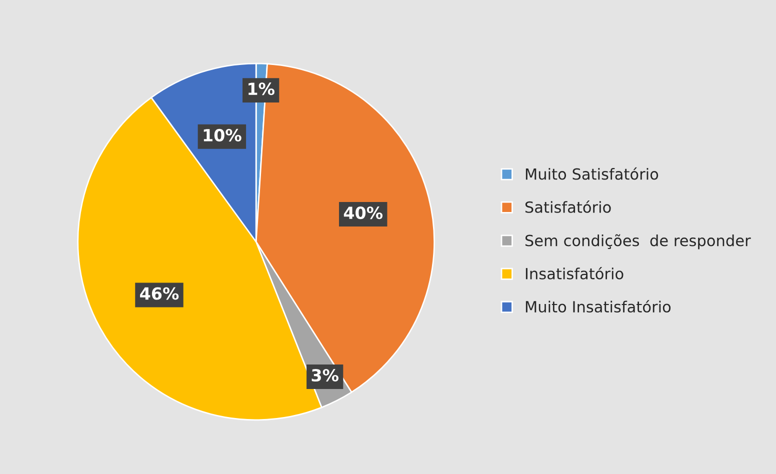 The image size is (776, 474). I want to click on data-label: 10%, so click(223, 135).